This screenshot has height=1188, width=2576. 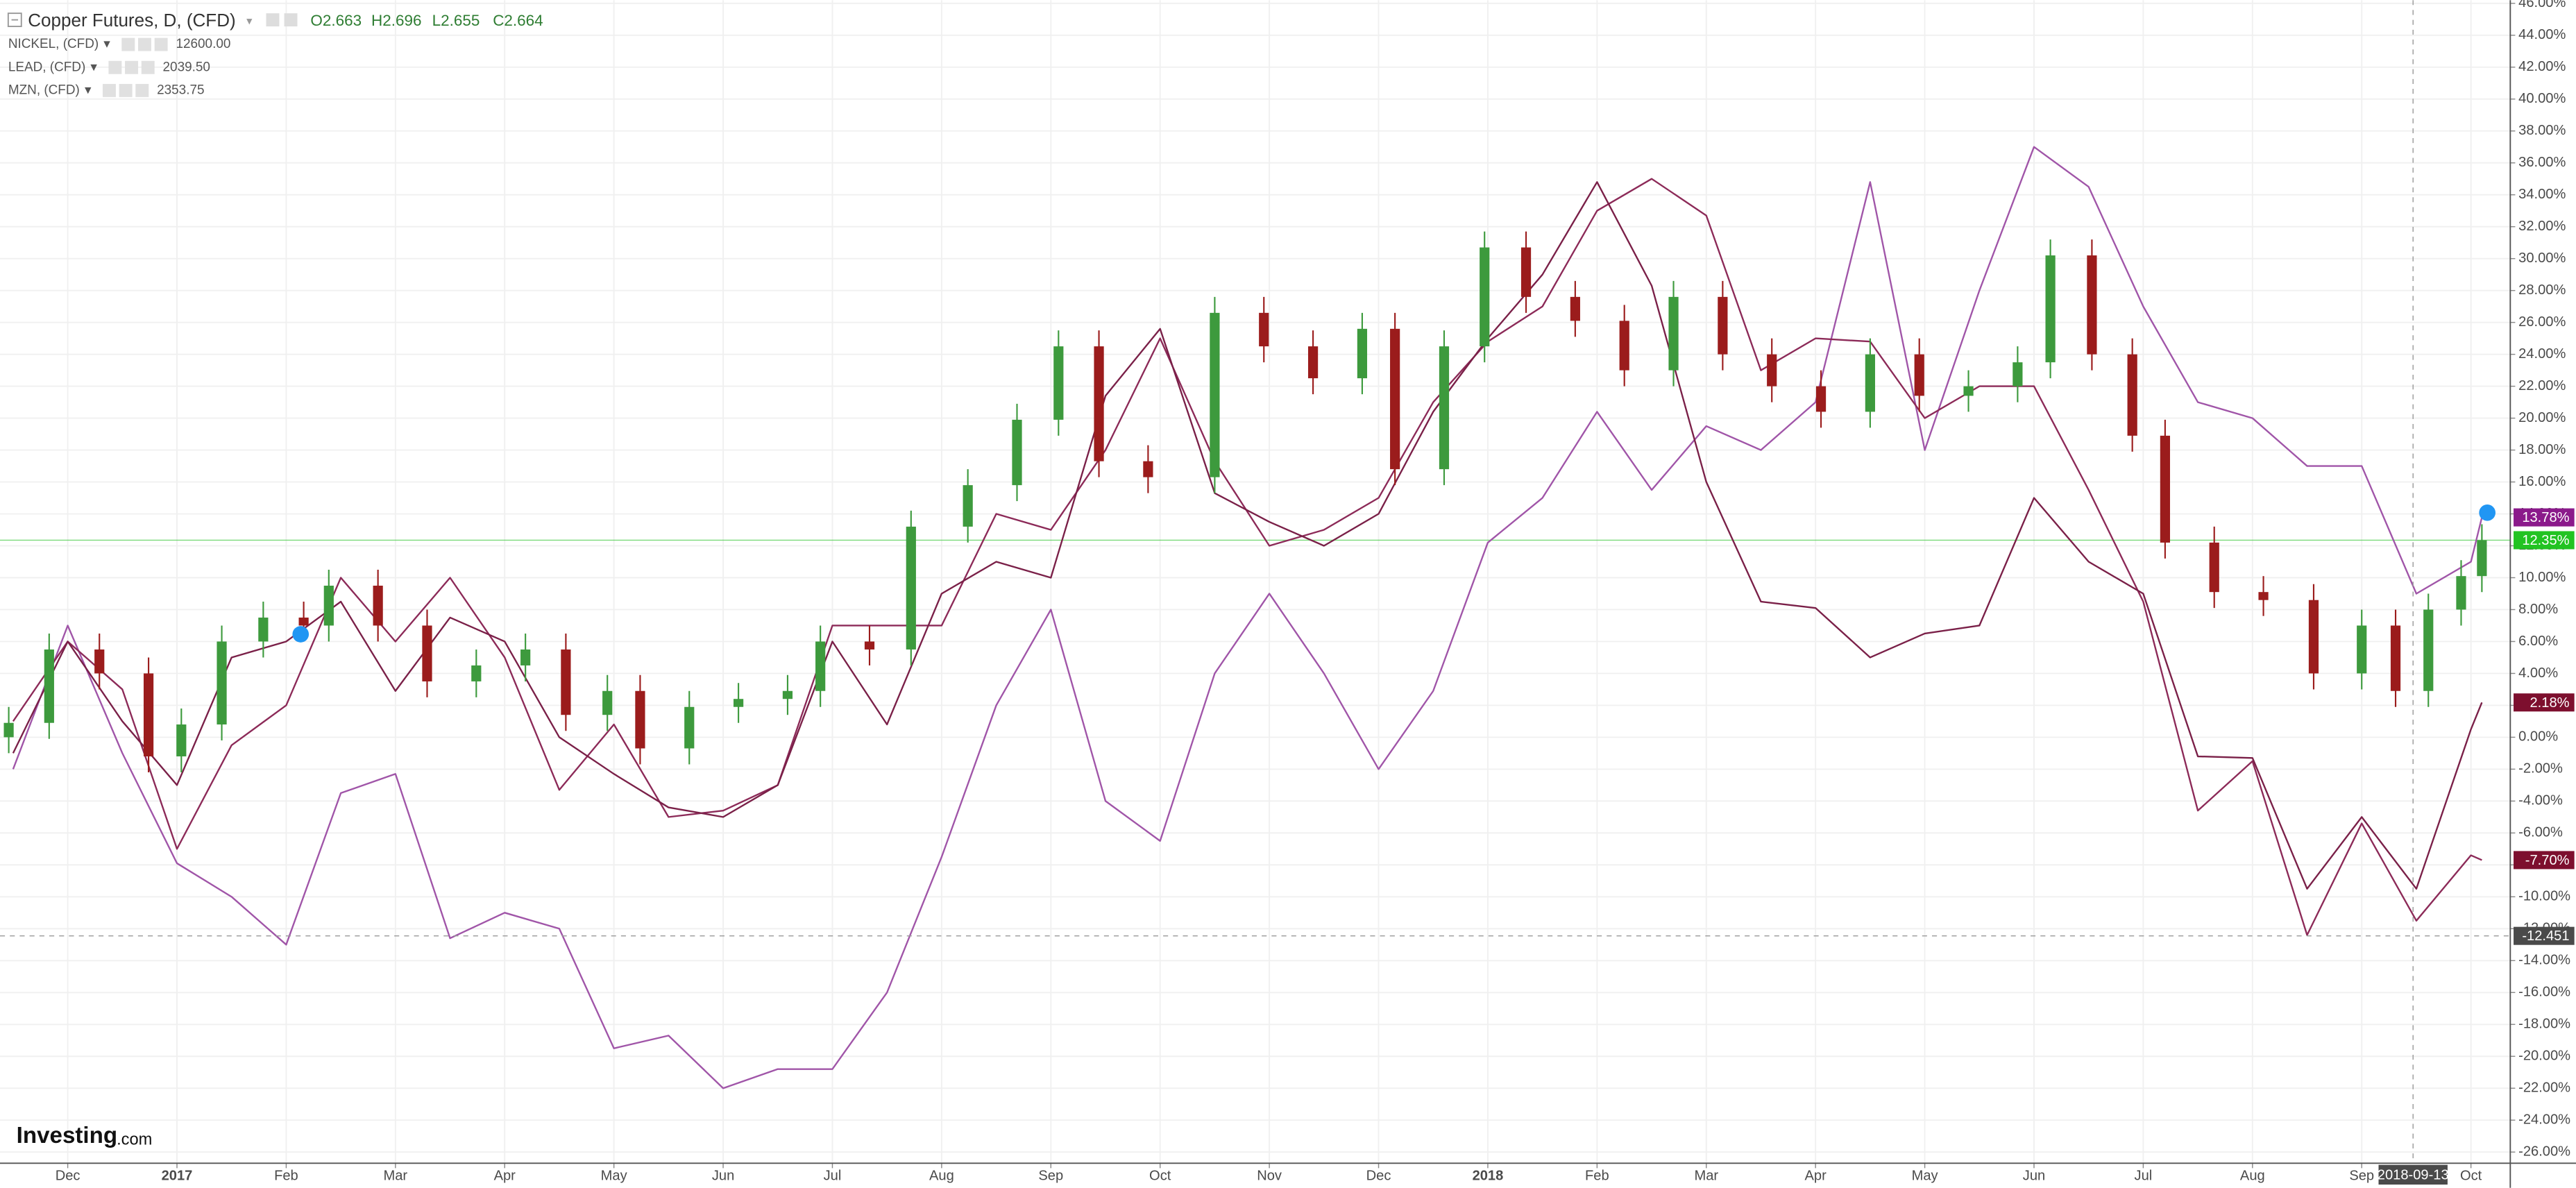 What do you see at coordinates (336, 20) in the screenshot?
I see `ohlc-value: O2.663` at bounding box center [336, 20].